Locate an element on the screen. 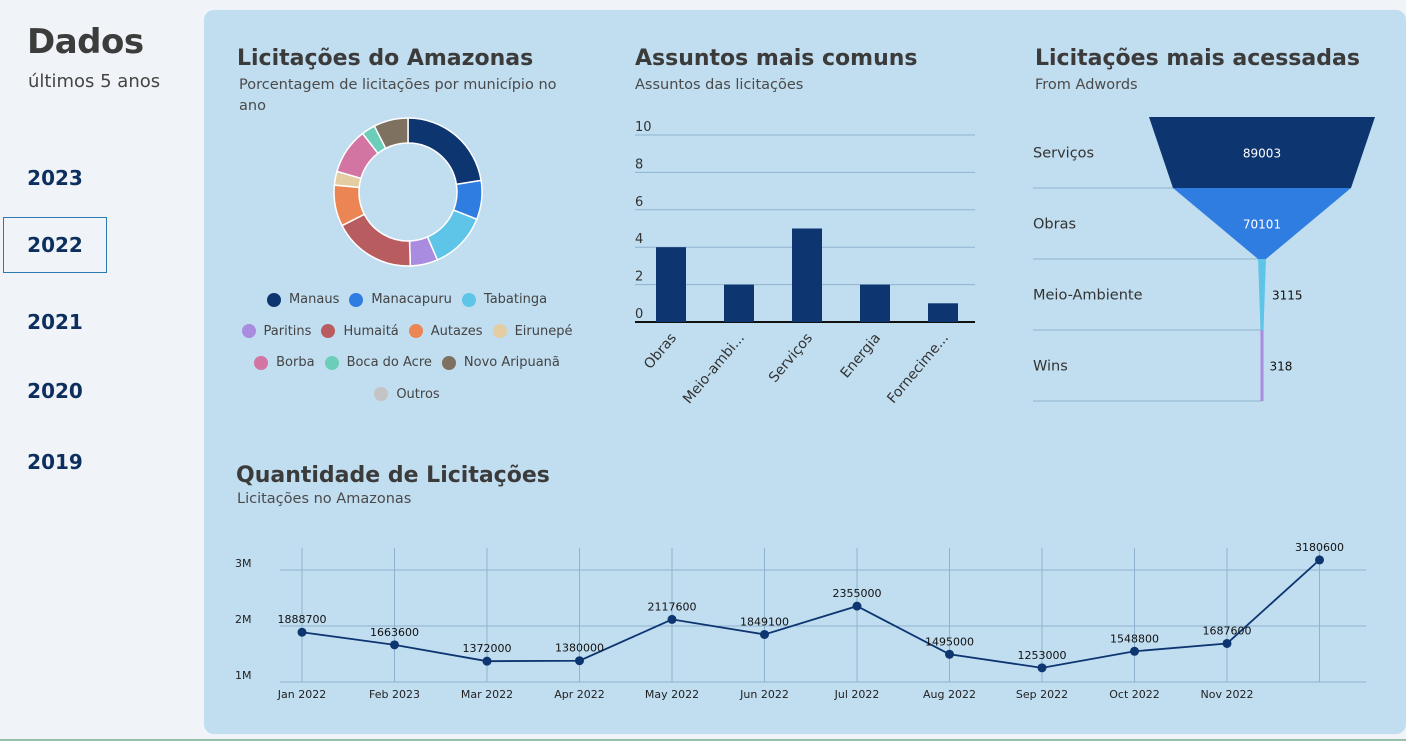 The width and height of the screenshot is (1406, 741). bar-chart-subtitle: Assuntos das licitações is located at coordinates (719, 85).